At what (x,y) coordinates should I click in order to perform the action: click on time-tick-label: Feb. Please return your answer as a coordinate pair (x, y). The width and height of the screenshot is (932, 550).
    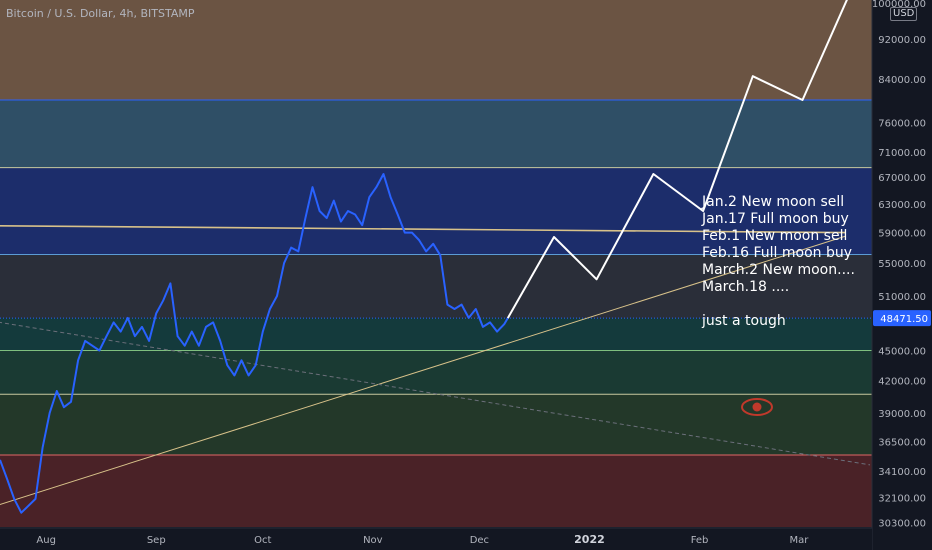
    Looking at the image, I should click on (700, 540).